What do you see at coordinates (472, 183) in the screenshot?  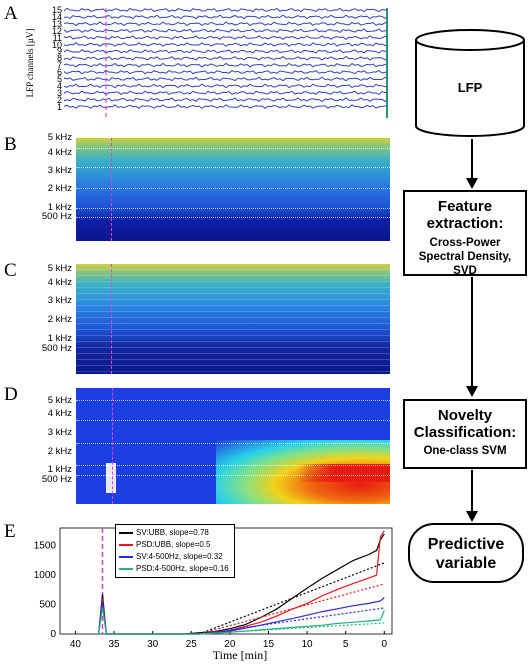 I see `arrow-1-head` at bounding box center [472, 183].